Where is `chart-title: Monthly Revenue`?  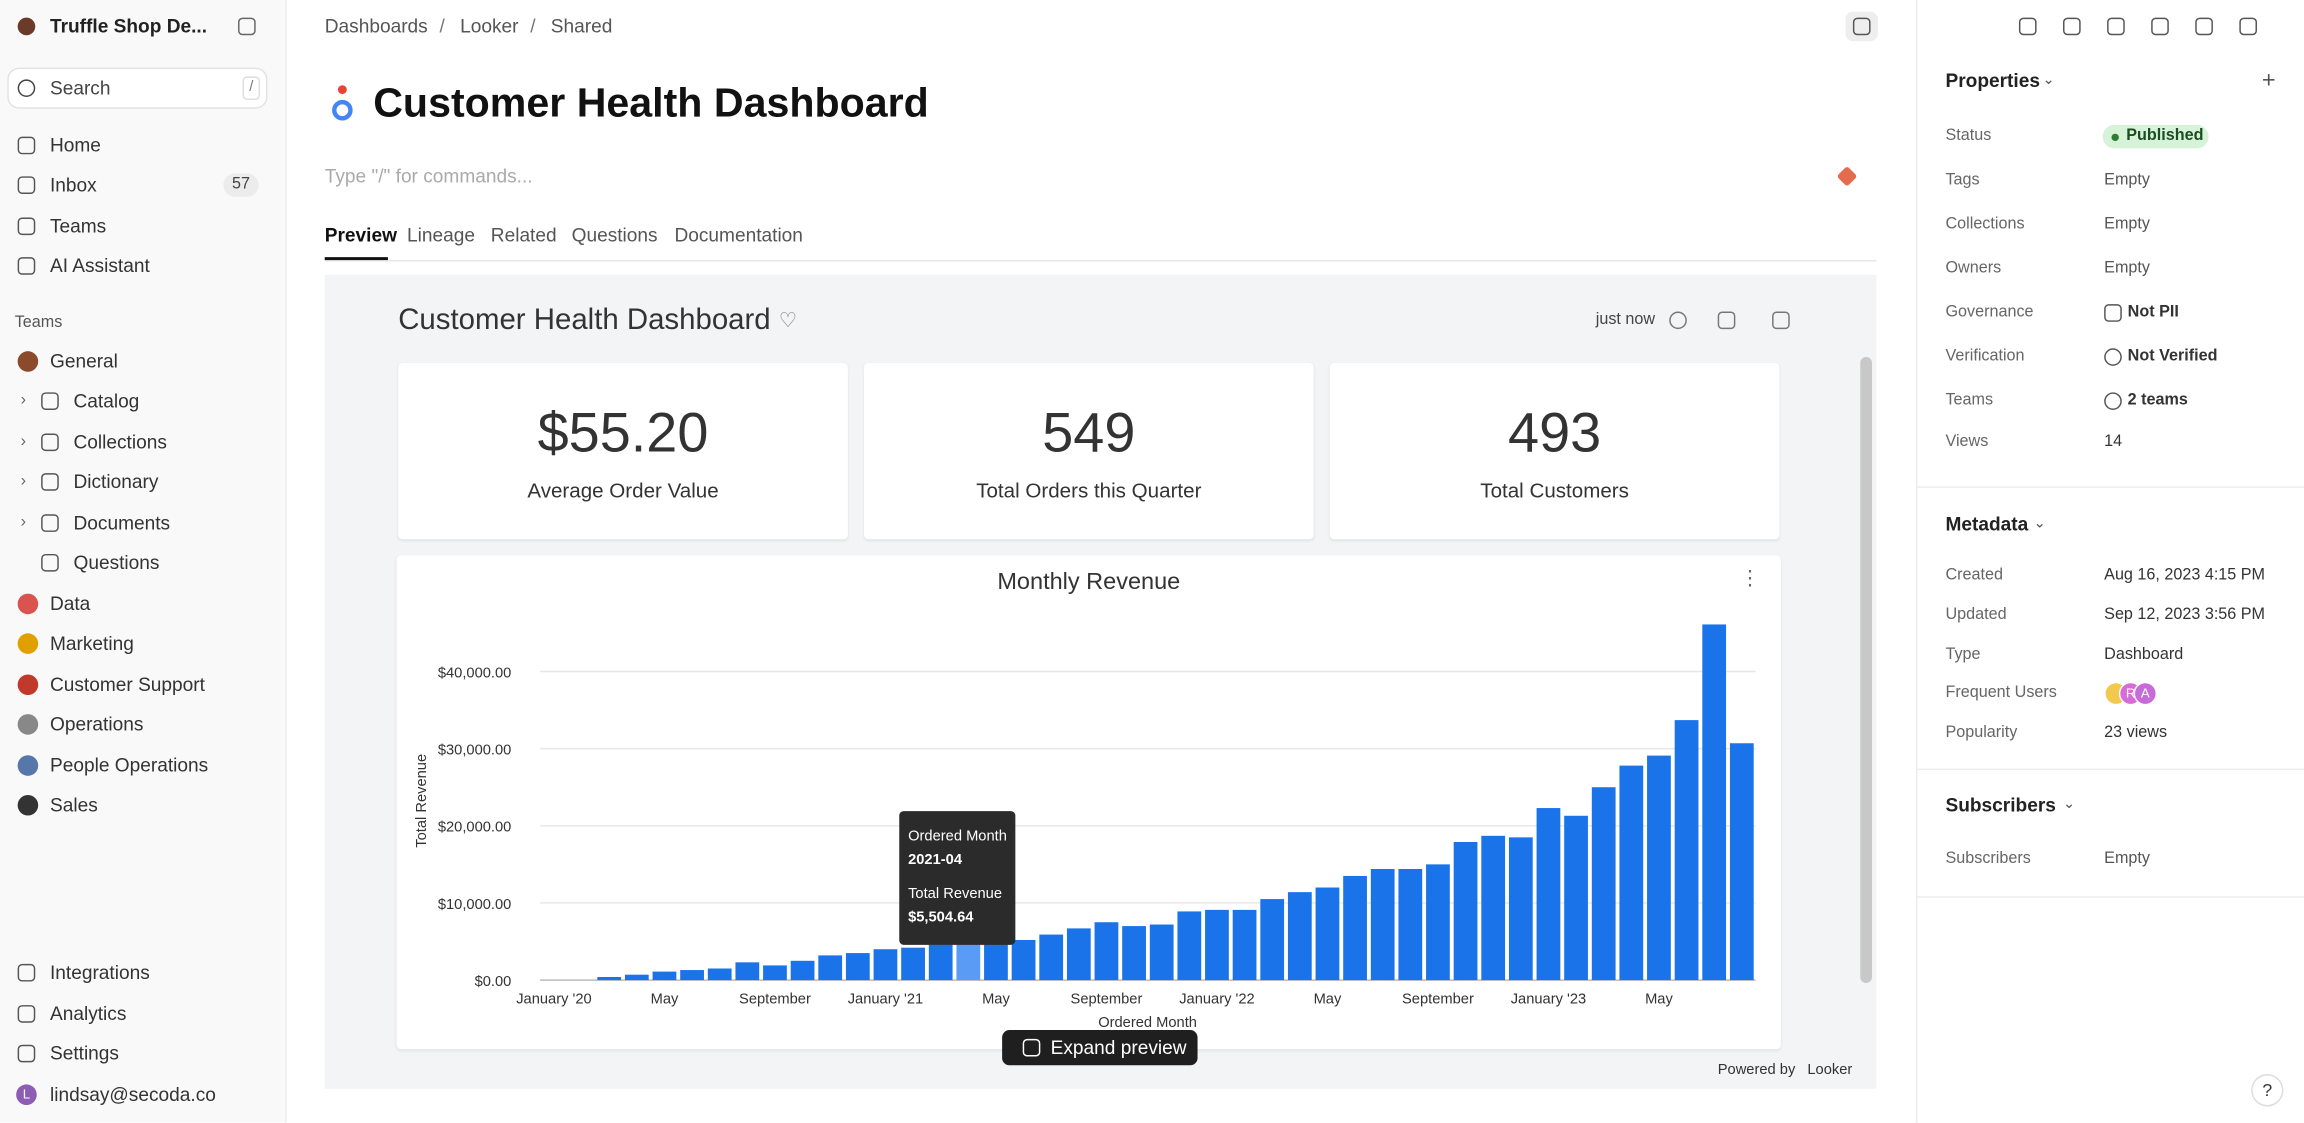
chart-title: Monthly Revenue is located at coordinates (1088, 581).